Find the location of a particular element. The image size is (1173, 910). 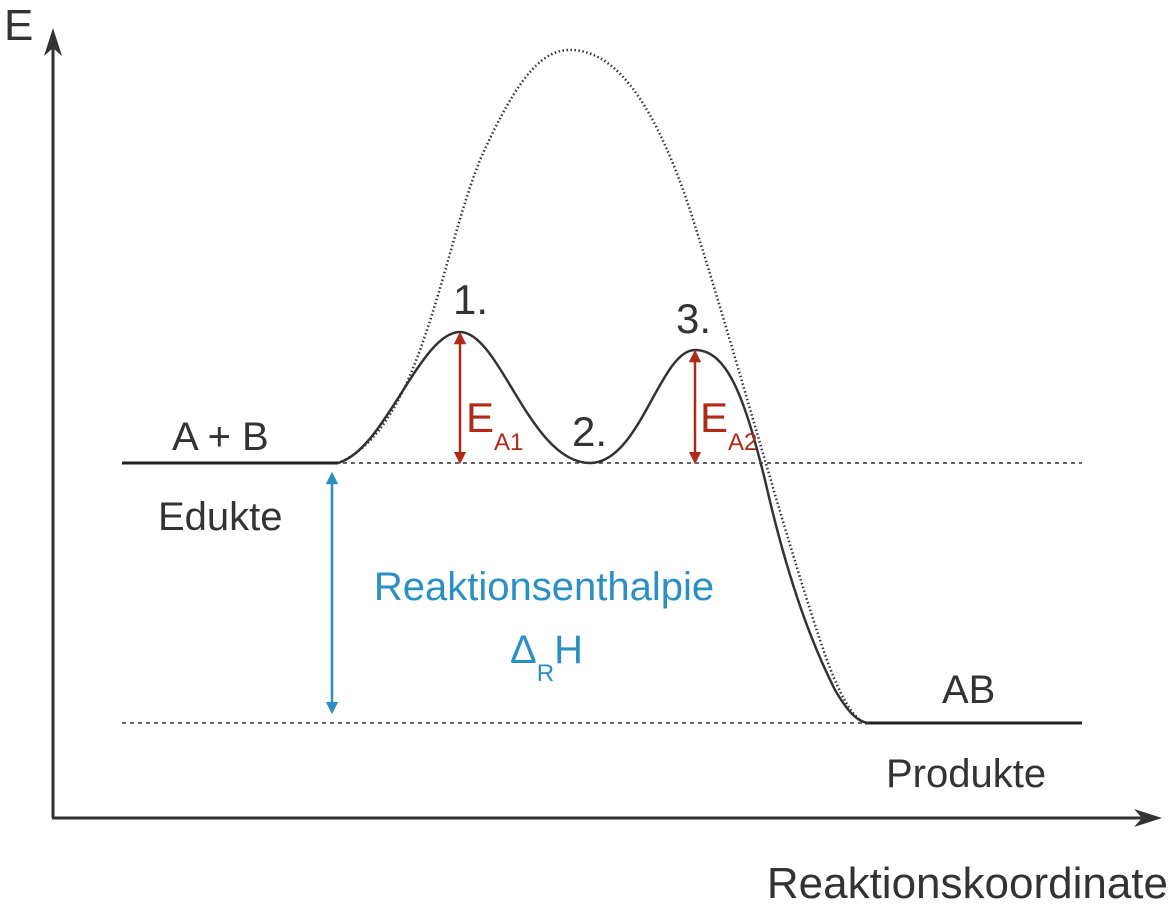

enthalpy-symbol-h: H is located at coordinates (568, 650).